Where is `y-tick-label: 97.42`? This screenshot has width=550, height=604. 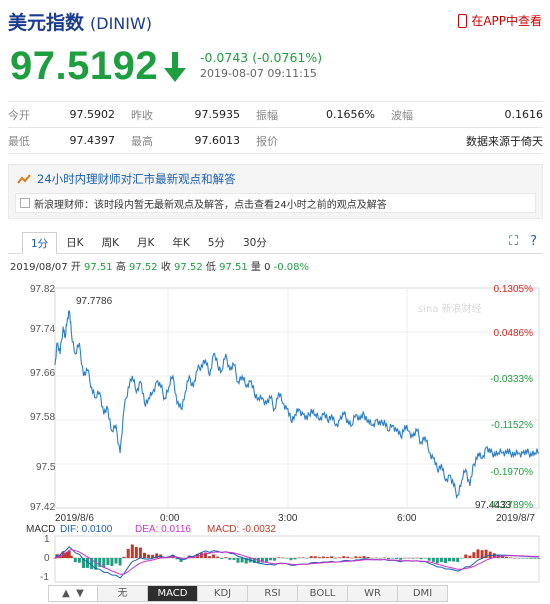
y-tick-label: 97.42 is located at coordinates (42, 507).